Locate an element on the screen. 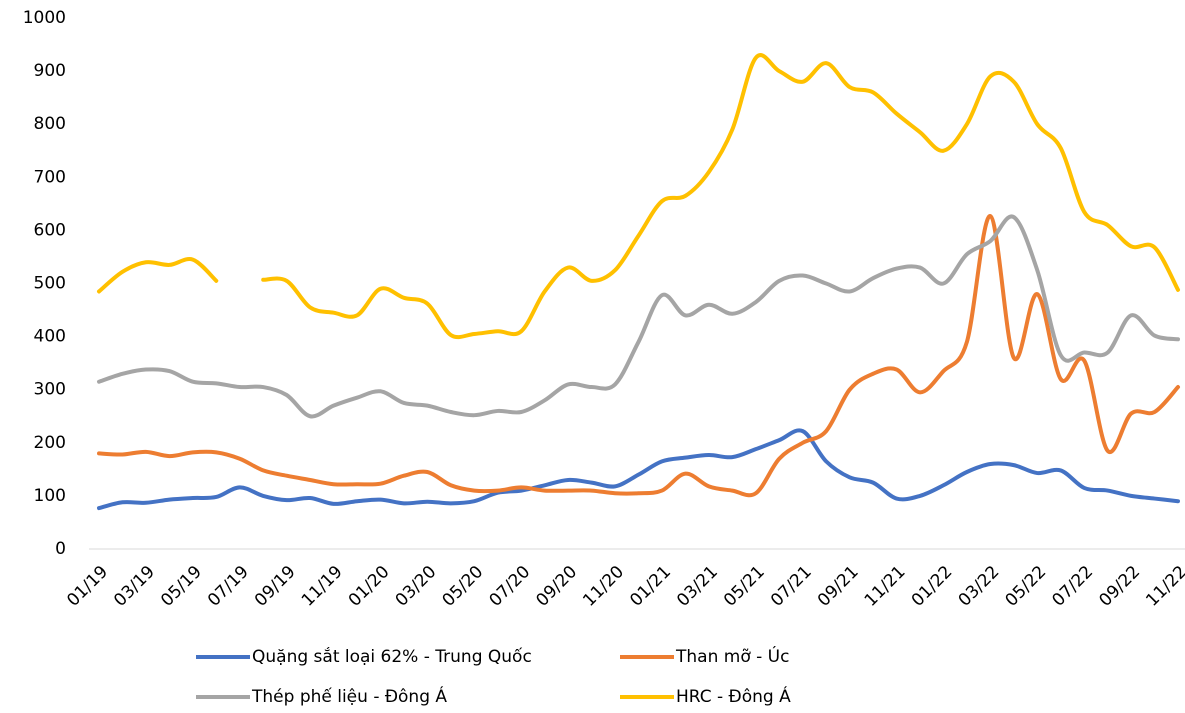 Image resolution: width=1185 pixels, height=713 pixels. y-tick-label: 700 is located at coordinates (50, 177).